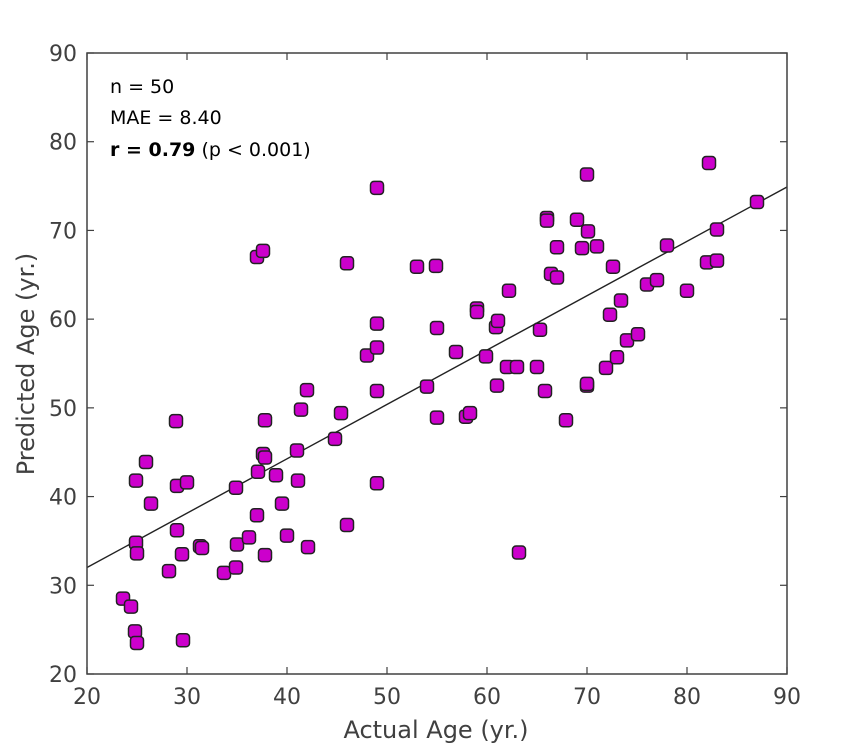 This screenshot has width=846, height=754. I want to click on x-tick-label: 70, so click(587, 697).